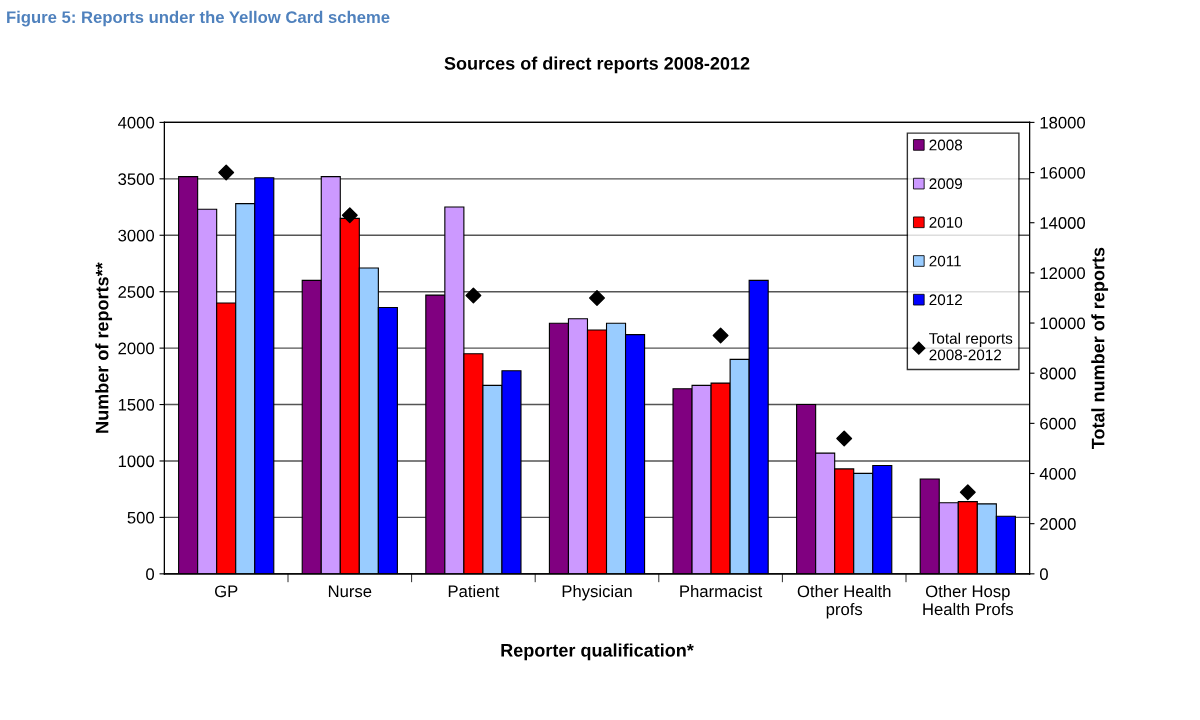  What do you see at coordinates (1100, 348) in the screenshot?
I see `y2-axis-title: Total number of reports` at bounding box center [1100, 348].